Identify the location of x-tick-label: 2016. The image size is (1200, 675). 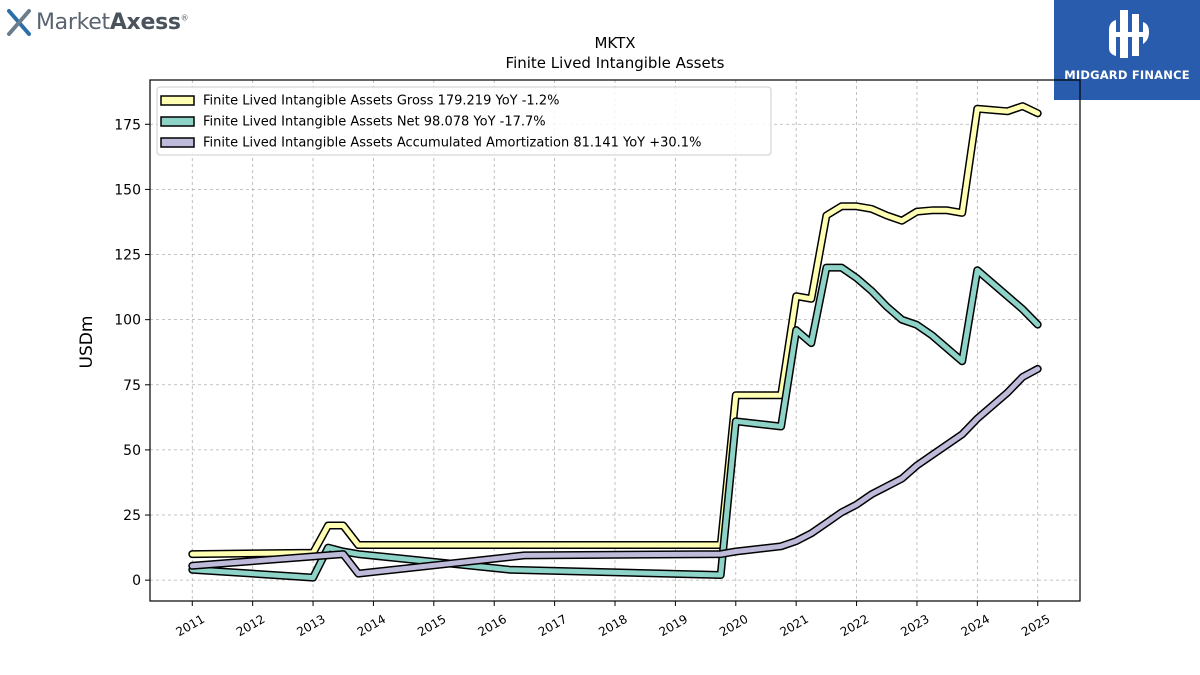
(491, 625).